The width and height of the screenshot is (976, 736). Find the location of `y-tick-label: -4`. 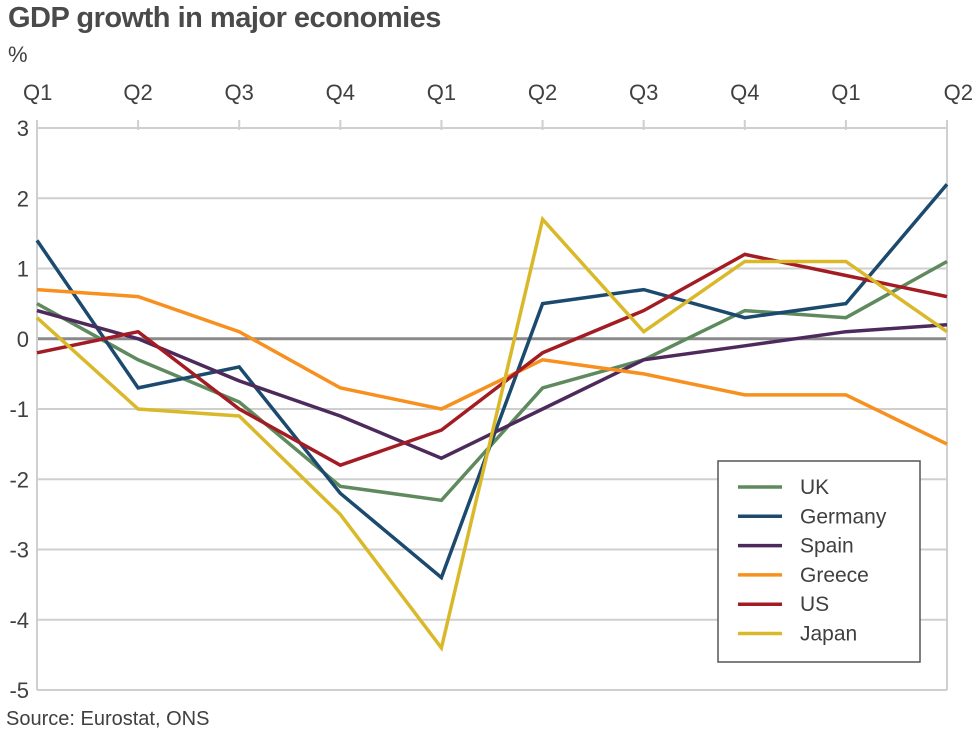

y-tick-label: -4 is located at coordinates (19, 620).